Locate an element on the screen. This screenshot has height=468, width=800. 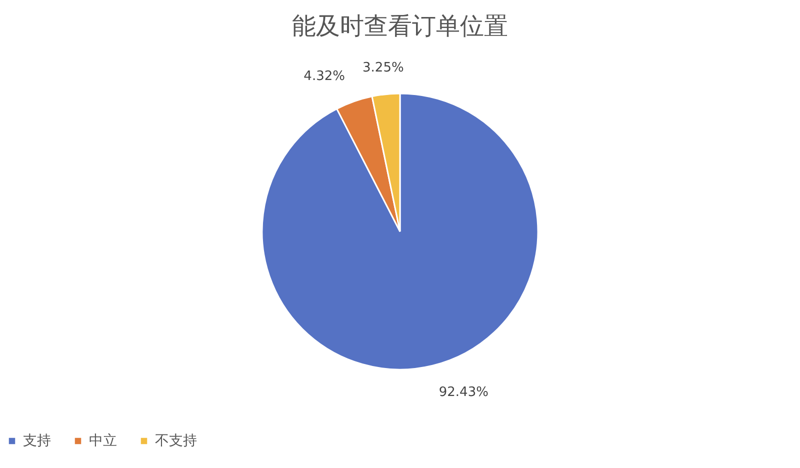
legend-label: 中立 is located at coordinates (103, 441).